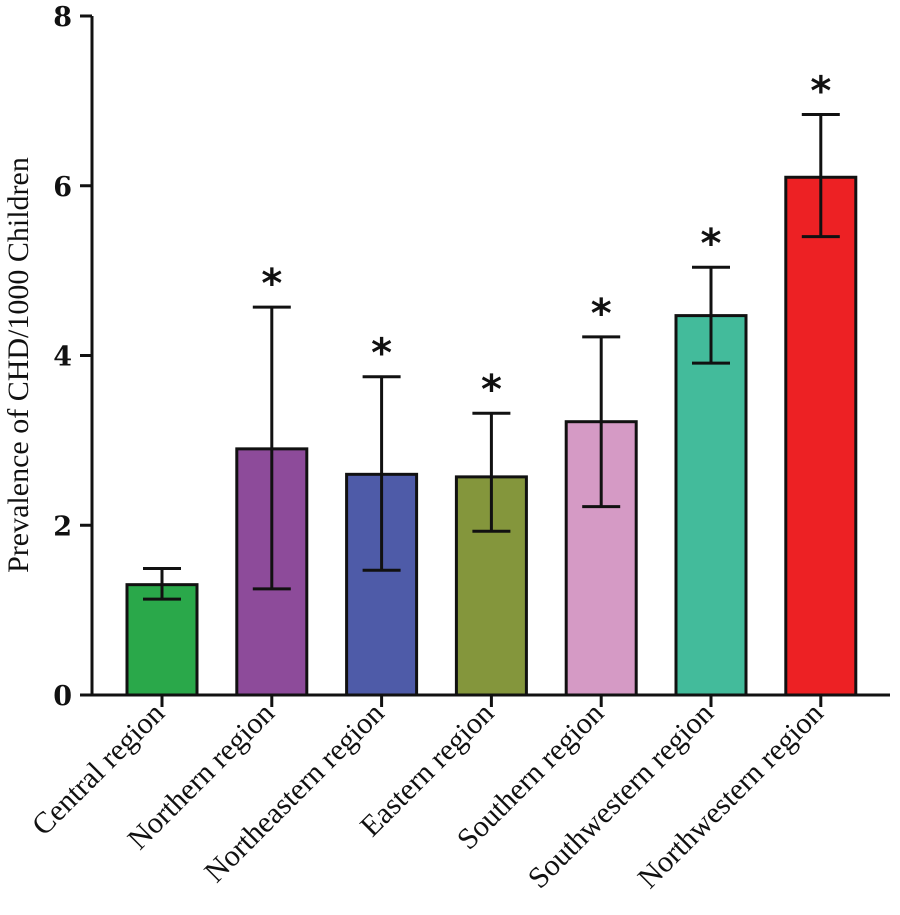 The image size is (900, 915). I want to click on y-tick-label: 8, so click(62, 17).